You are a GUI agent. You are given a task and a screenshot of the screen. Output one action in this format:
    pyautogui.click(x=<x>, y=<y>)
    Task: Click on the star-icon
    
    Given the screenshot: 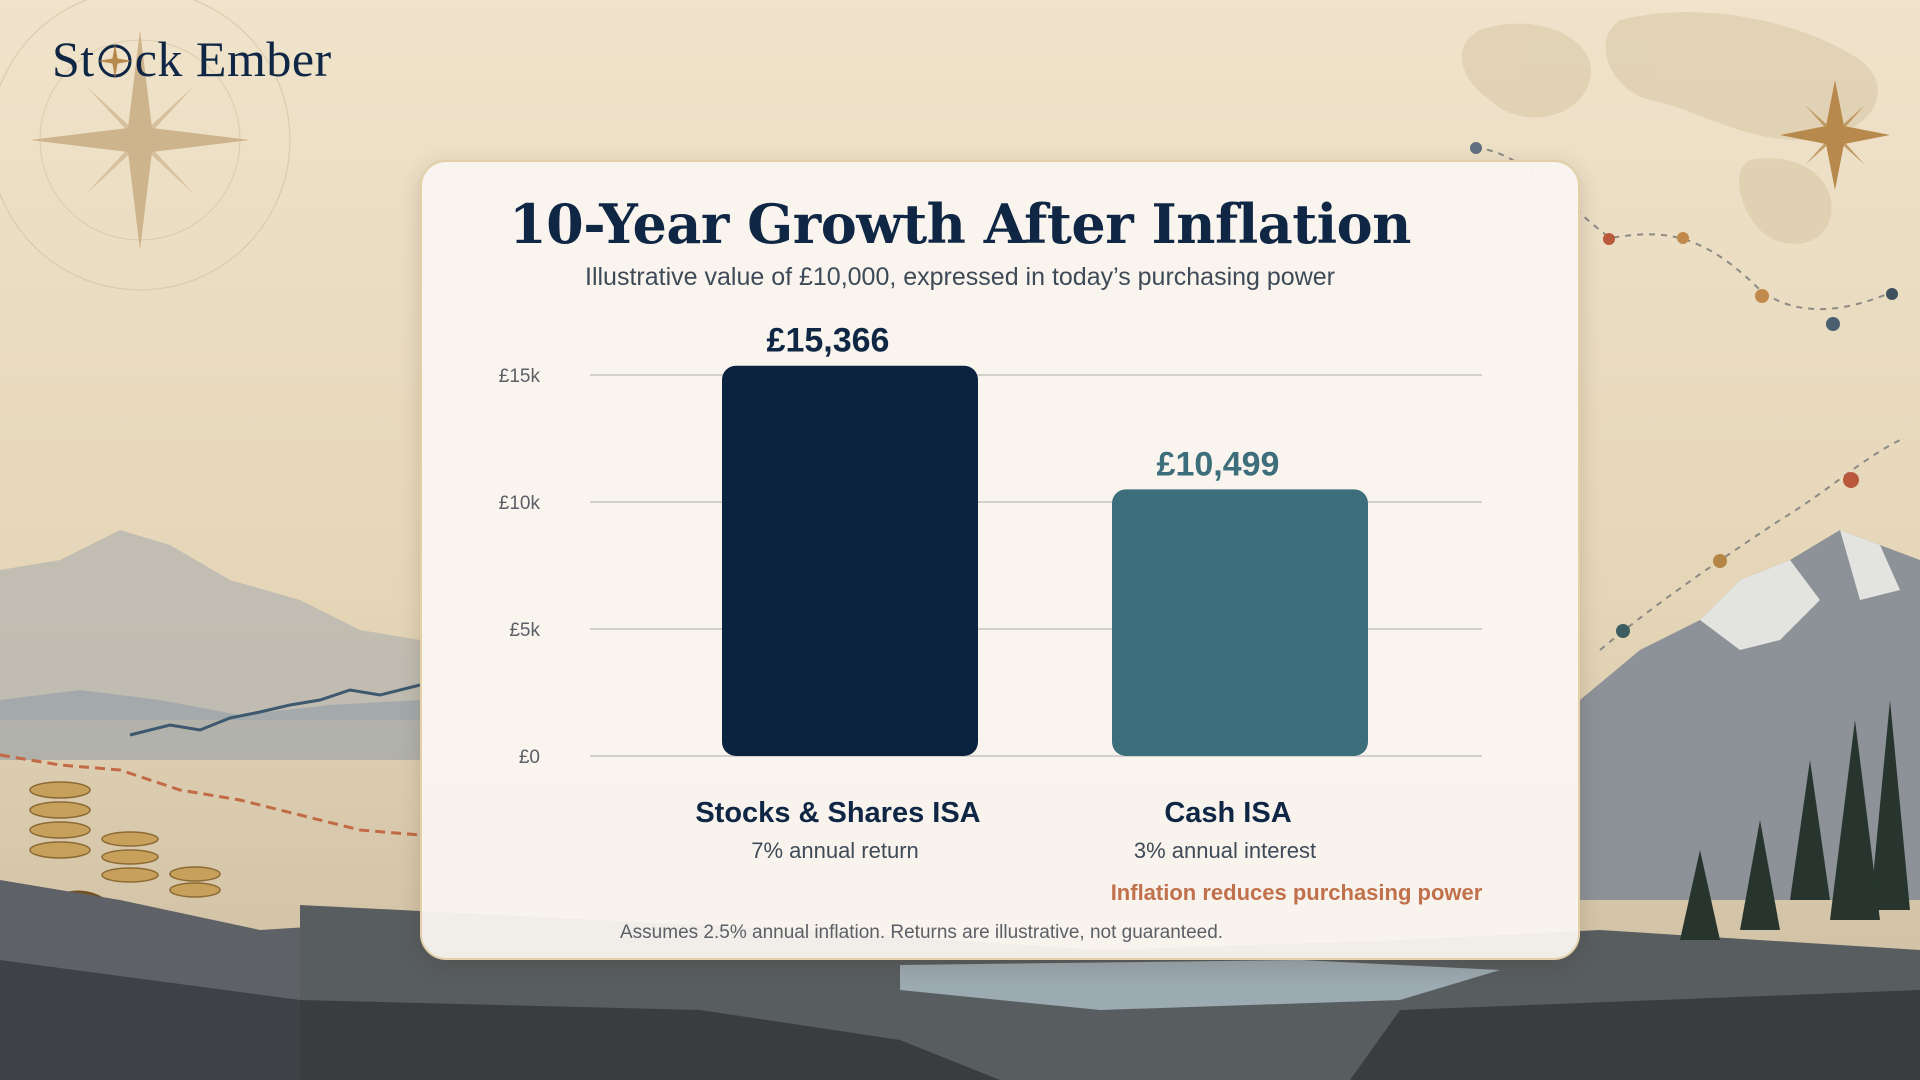 What is the action you would take?
    pyautogui.click(x=1835, y=135)
    